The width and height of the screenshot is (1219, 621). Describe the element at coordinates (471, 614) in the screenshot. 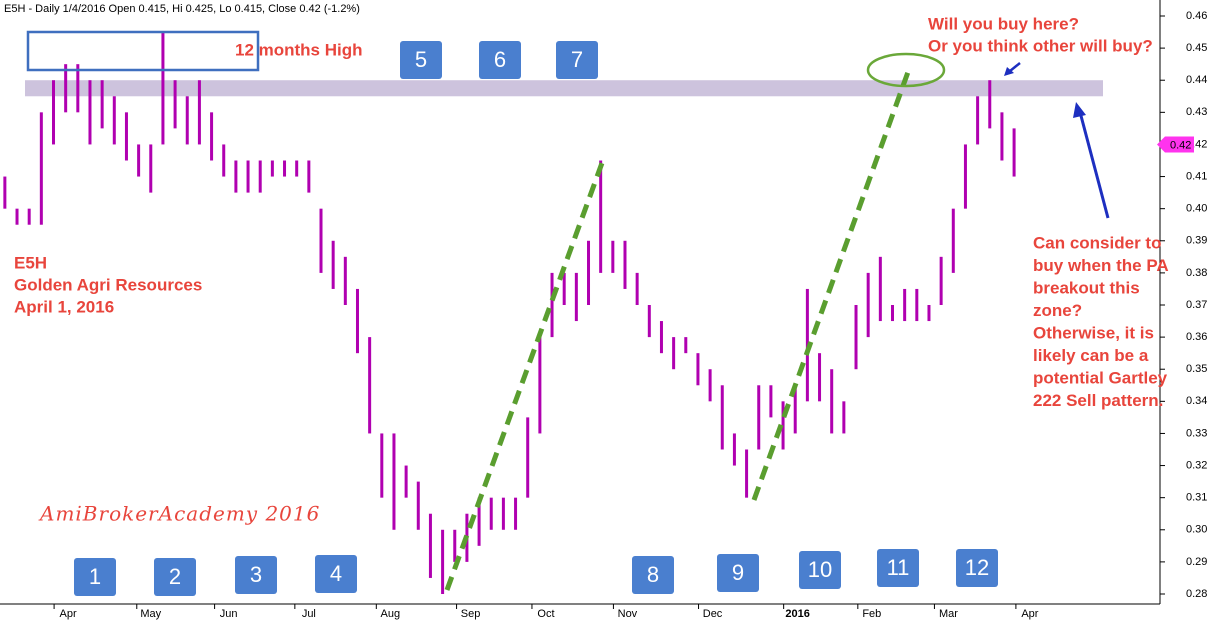

I see `x-tick-label: Sep` at that location.